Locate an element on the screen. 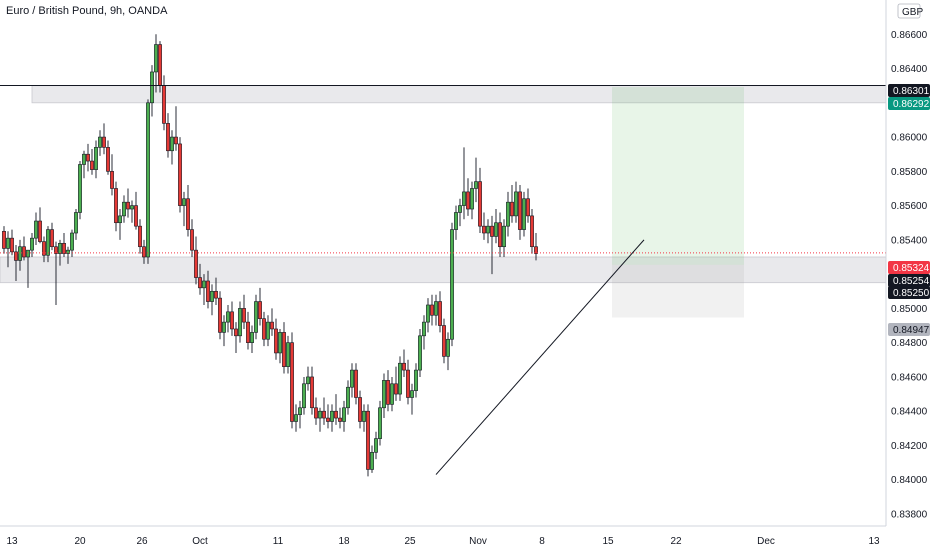 This screenshot has width=932, height=550. time-tick-label: 20 is located at coordinates (80, 541).